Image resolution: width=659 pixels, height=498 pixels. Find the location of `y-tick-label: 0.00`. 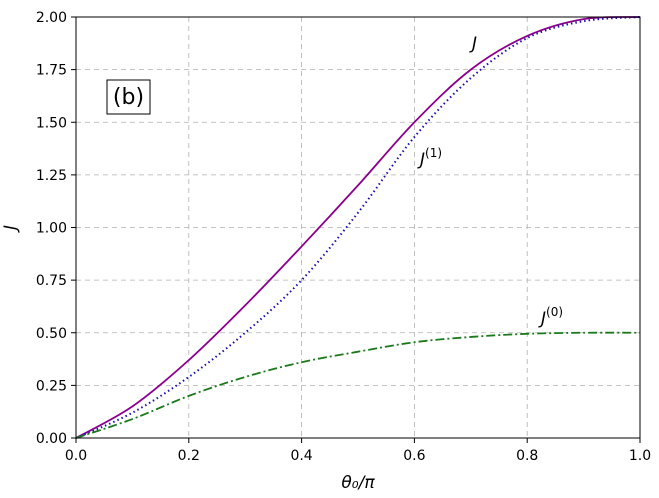

y-tick-label: 0.00 is located at coordinates (51, 439).